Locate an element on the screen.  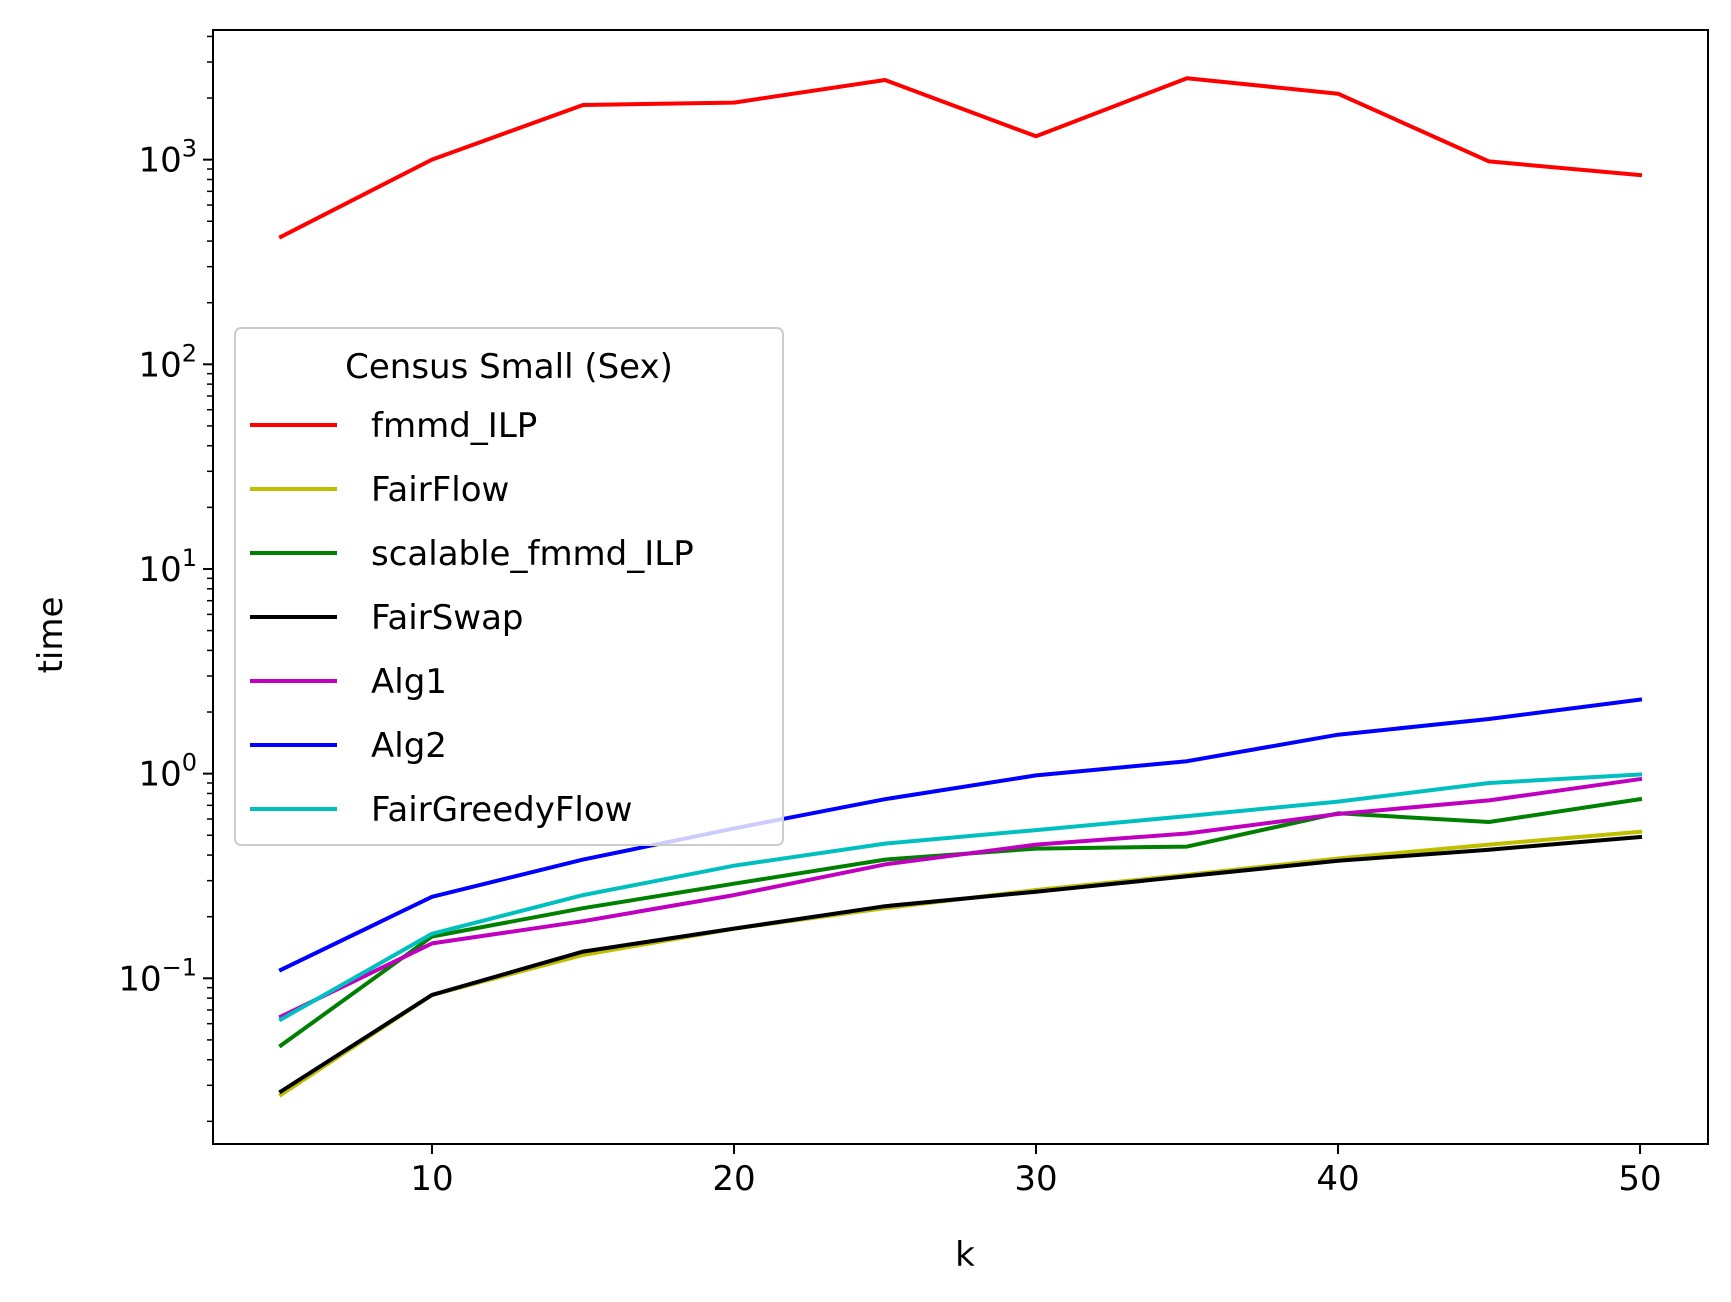
x-axis-label: k is located at coordinates (965, 1255).